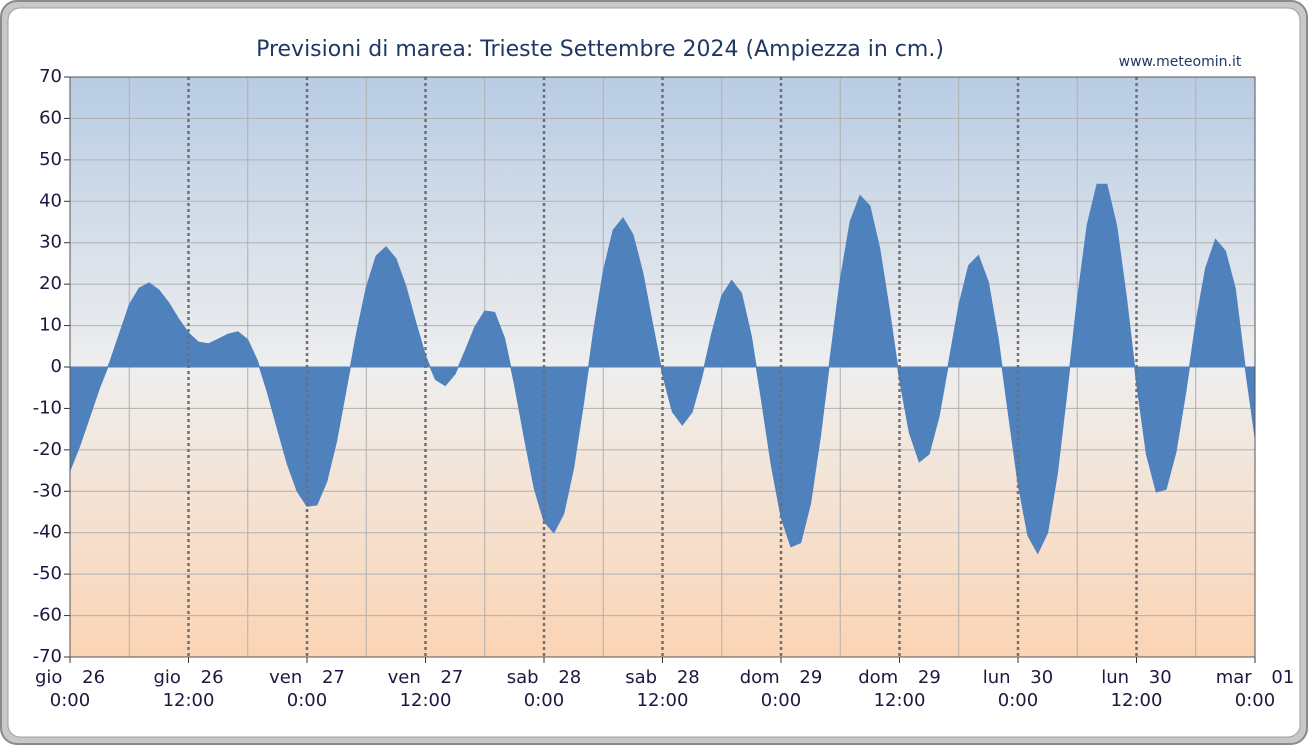 Image resolution: width=1310 pixels, height=747 pixels. Describe the element at coordinates (47, 532) in the screenshot. I see `y-tick-label: -40` at that location.